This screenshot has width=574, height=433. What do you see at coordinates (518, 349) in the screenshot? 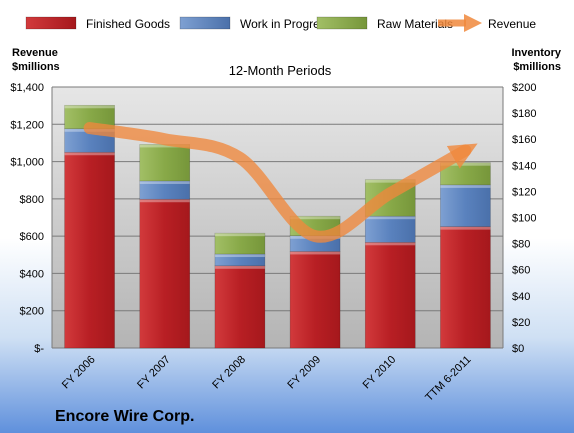
I see `right-tick-label: $0` at bounding box center [518, 349].